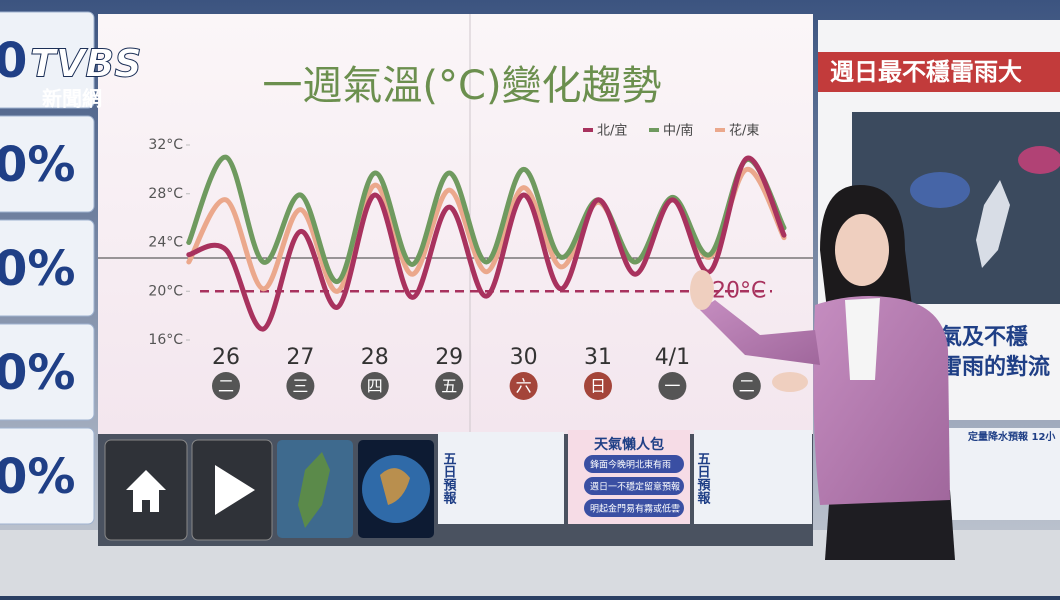 The height and width of the screenshot is (600, 1060). I want to click on play-icon, so click(235, 490).